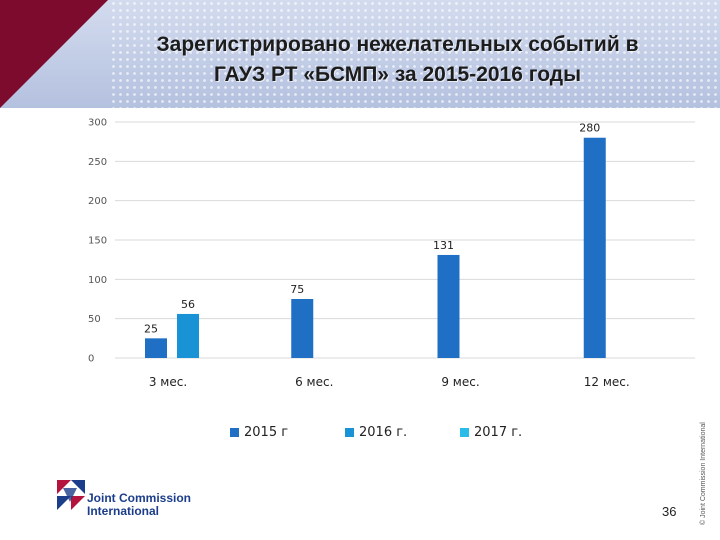  What do you see at coordinates (94, 319) in the screenshot?
I see `y-tick-label: 50` at bounding box center [94, 319].